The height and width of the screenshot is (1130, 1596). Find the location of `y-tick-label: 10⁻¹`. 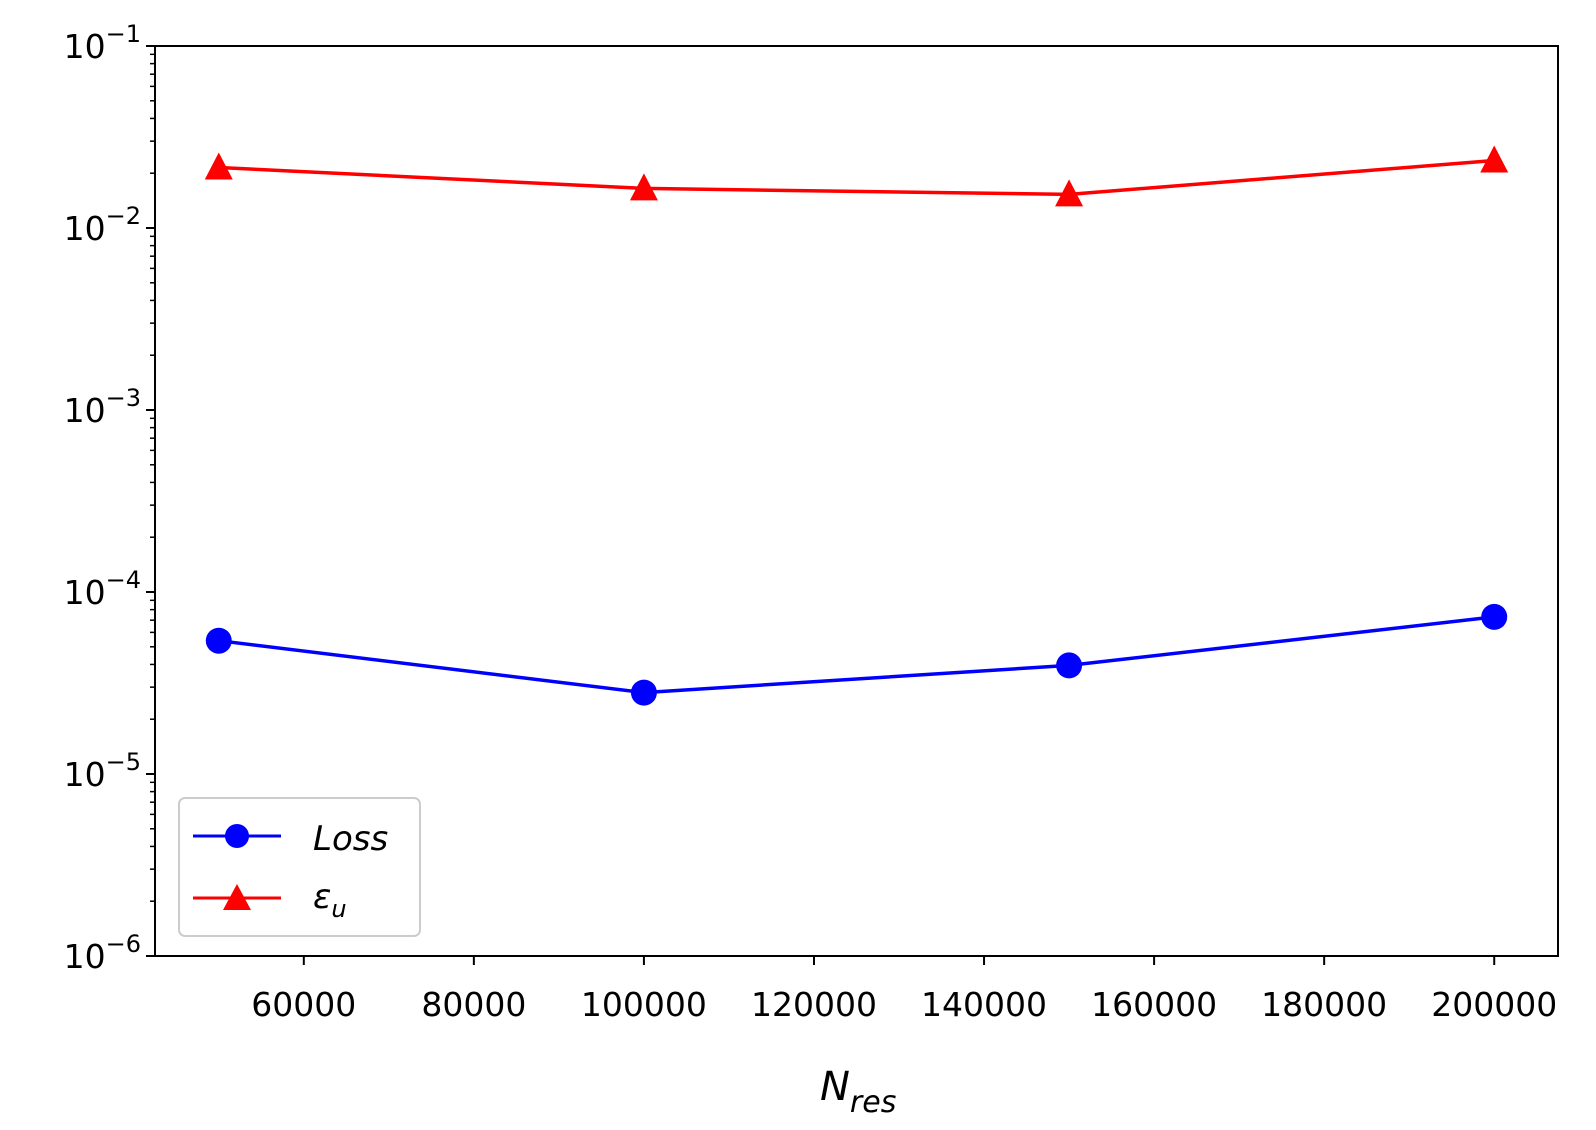

y-tick-label: 10⁻¹ is located at coordinates (102, 43).